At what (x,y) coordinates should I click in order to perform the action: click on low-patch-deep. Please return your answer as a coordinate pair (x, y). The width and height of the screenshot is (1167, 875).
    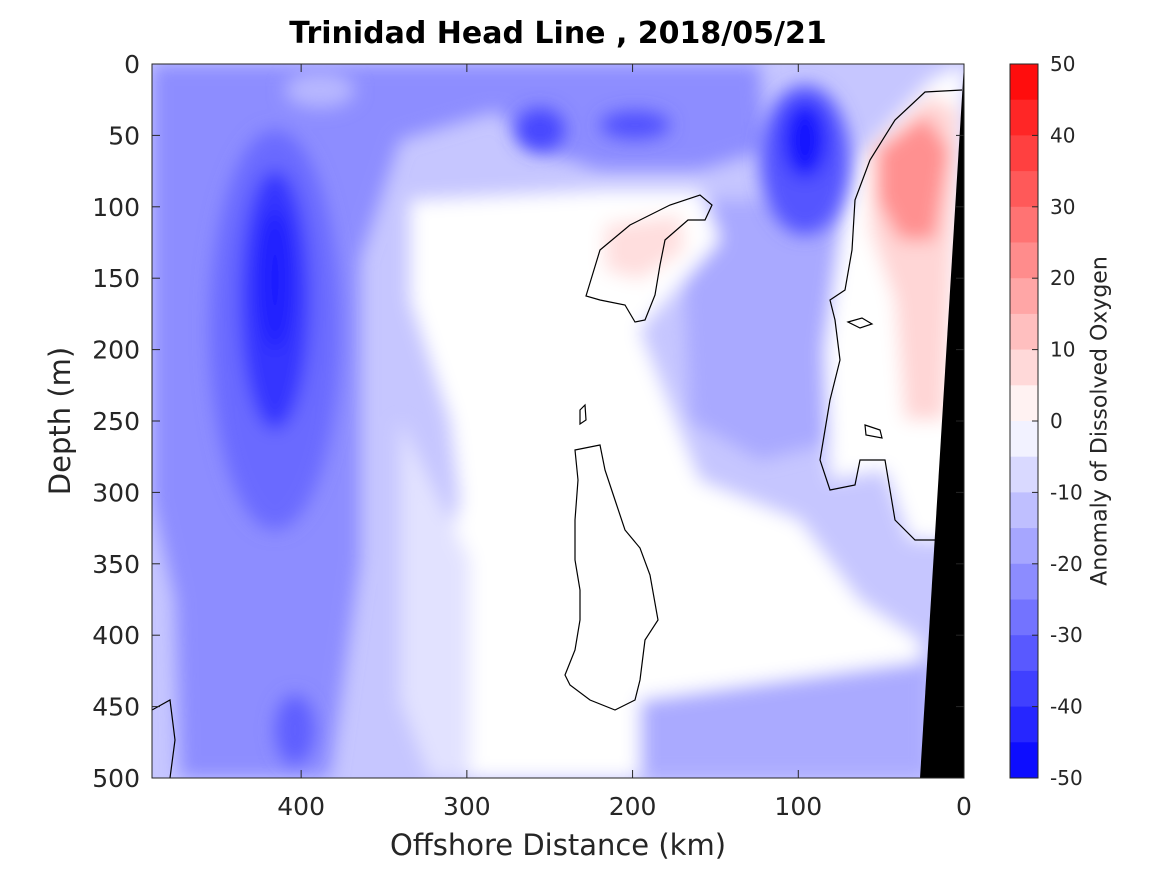
    Looking at the image, I should click on (295, 730).